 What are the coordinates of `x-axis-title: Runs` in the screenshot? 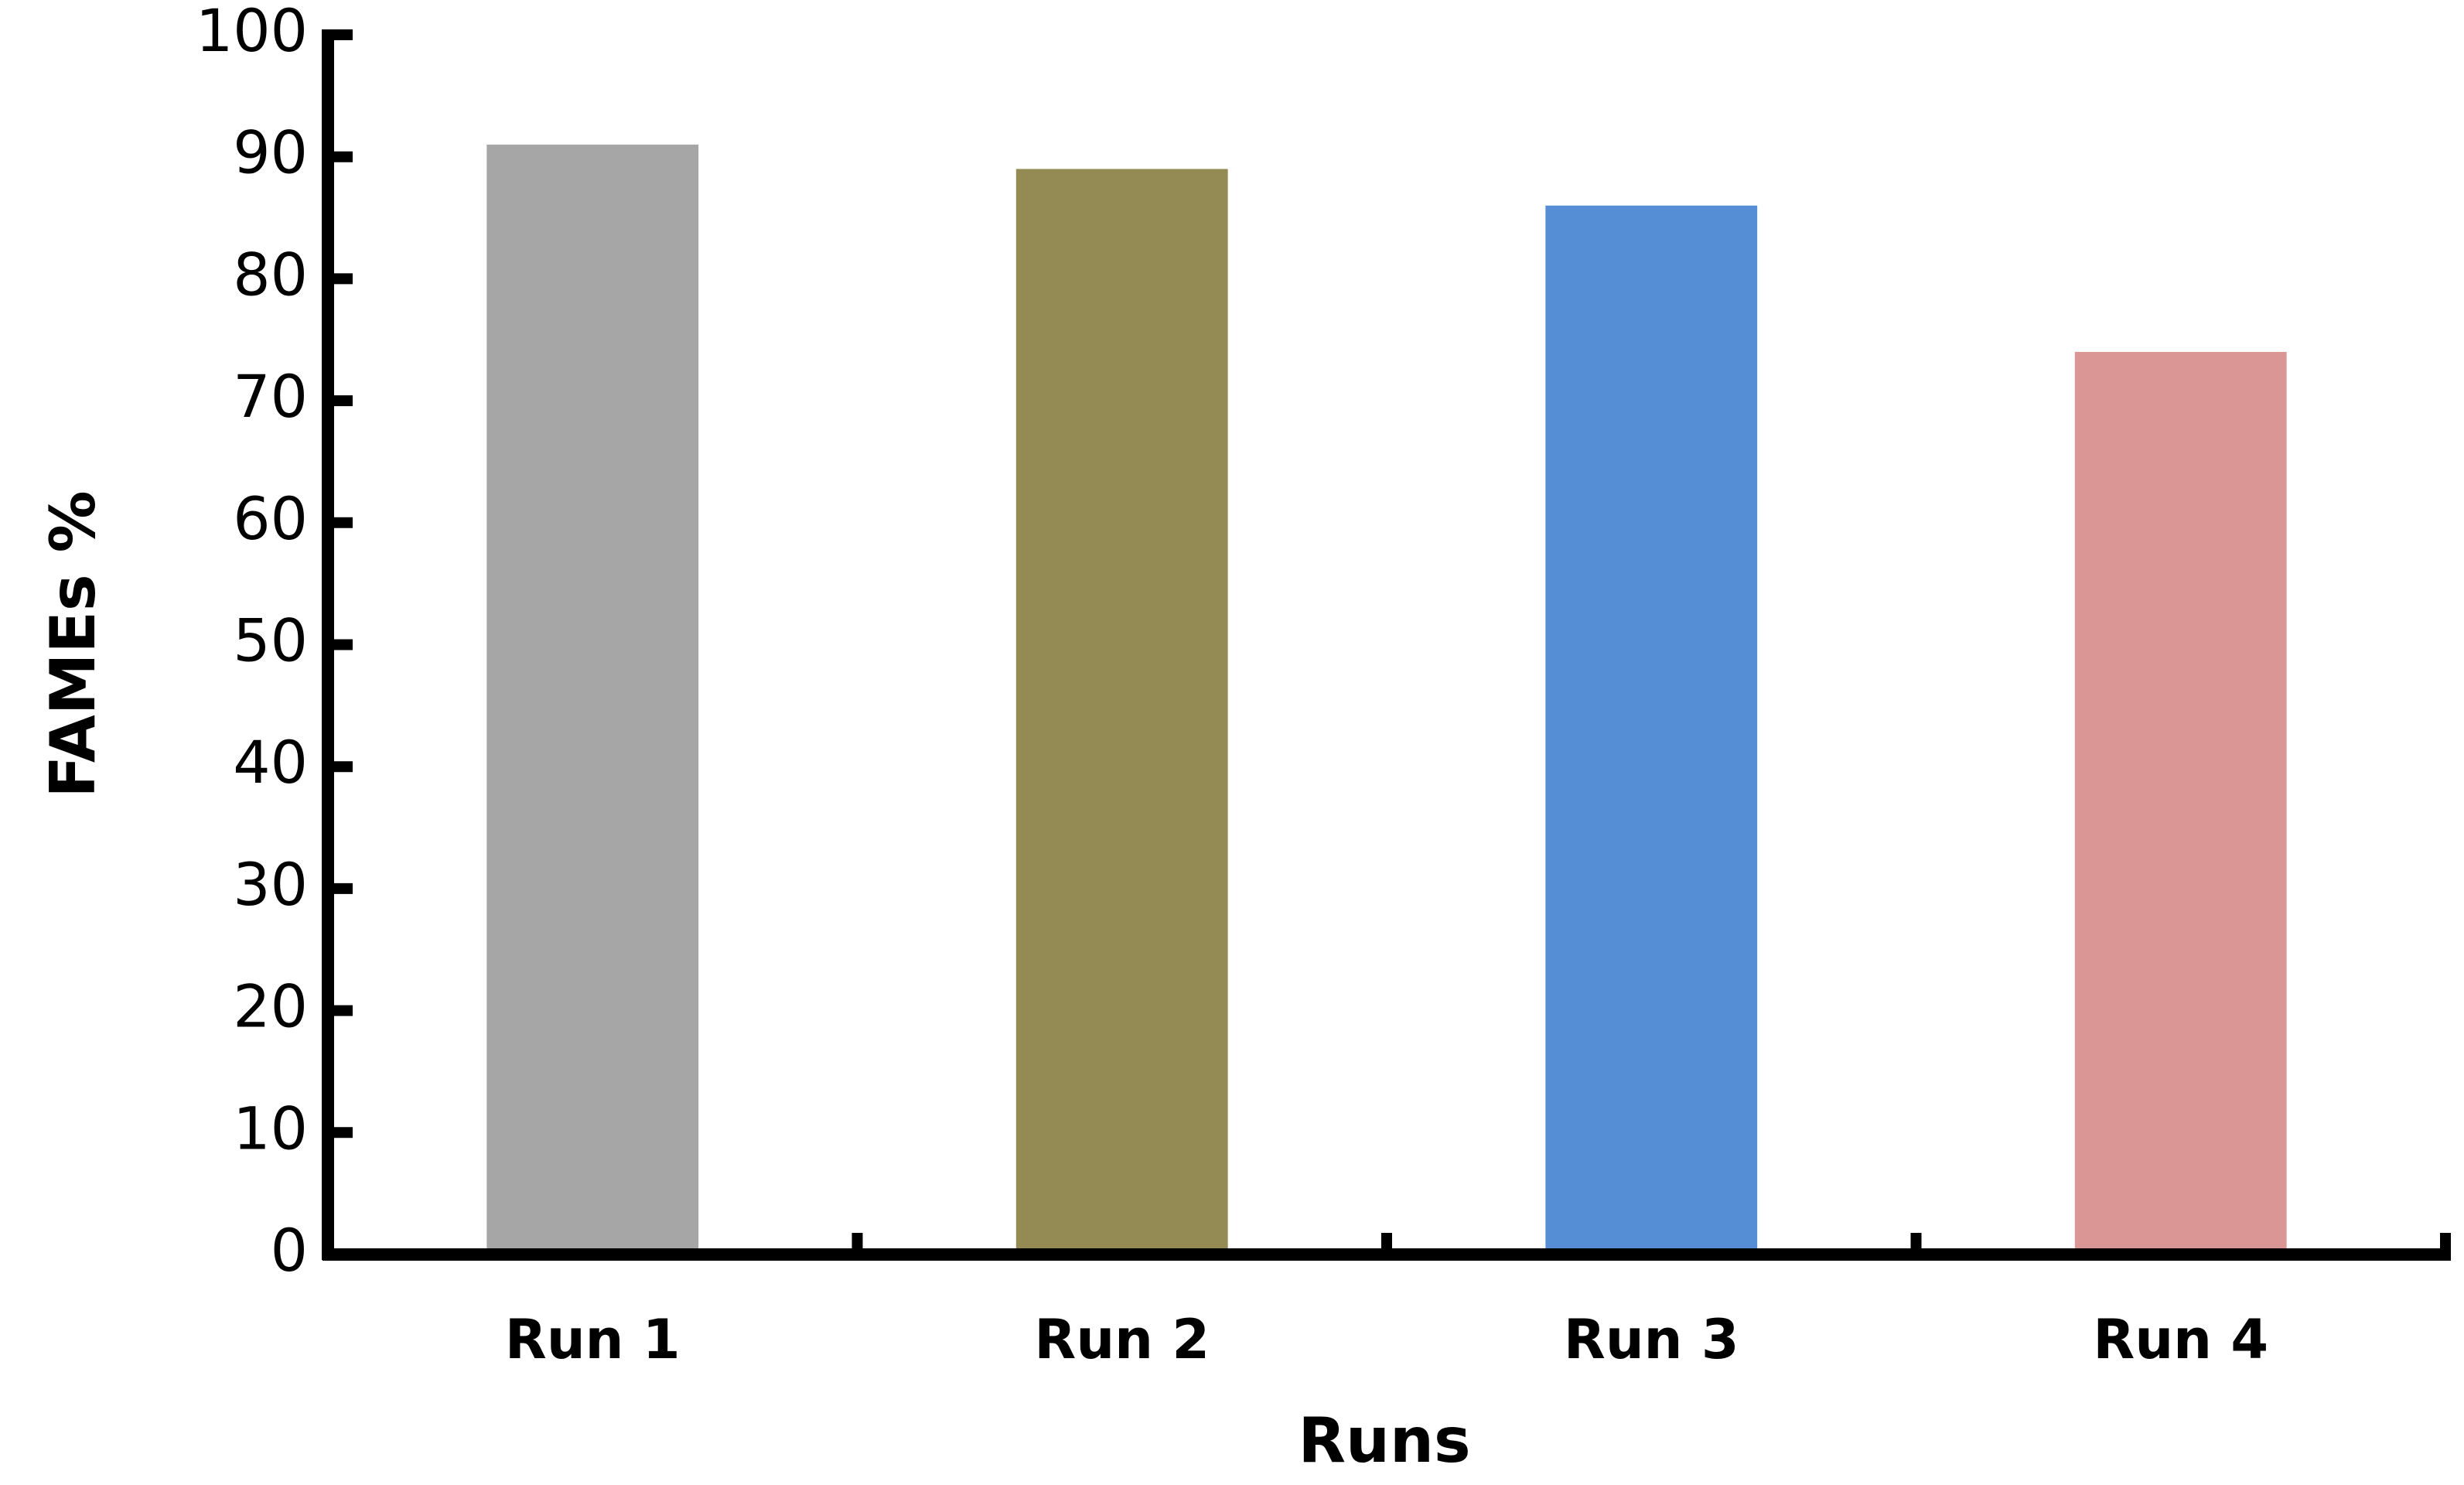 It's located at (1384, 1441).